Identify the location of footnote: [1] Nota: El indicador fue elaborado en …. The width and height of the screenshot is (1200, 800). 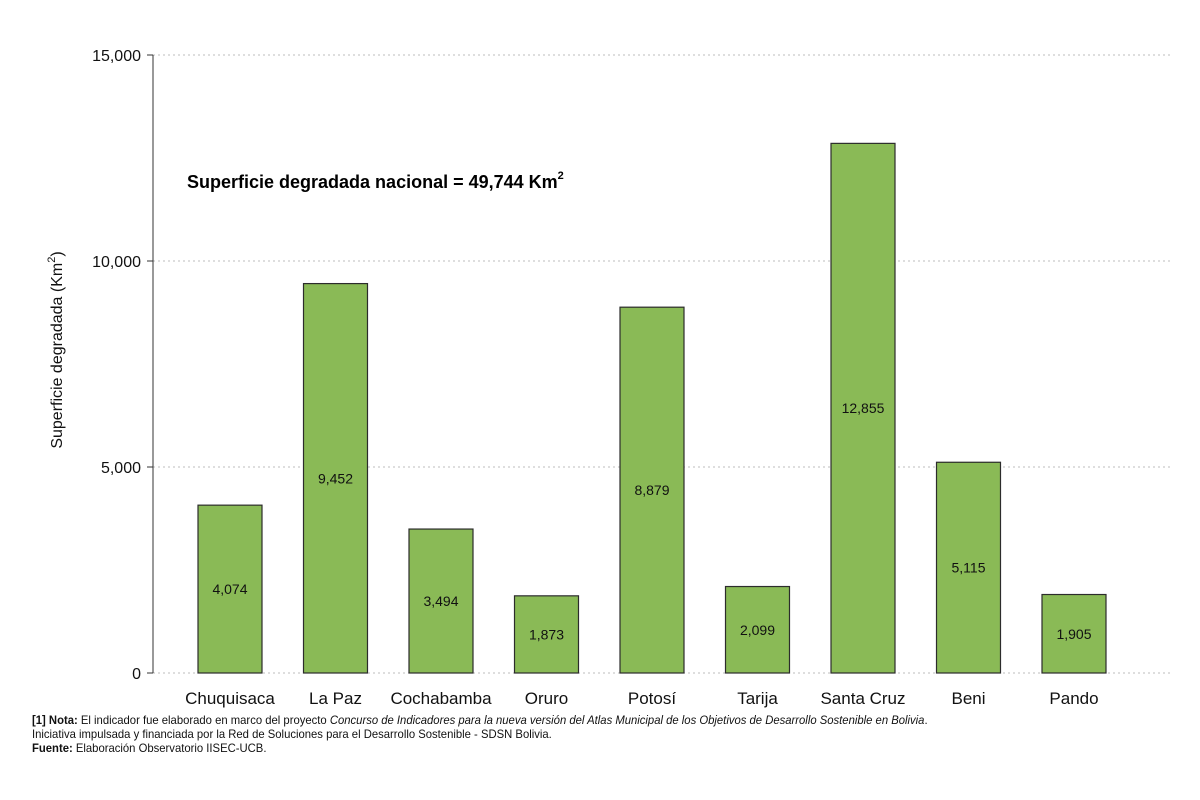
(572, 734).